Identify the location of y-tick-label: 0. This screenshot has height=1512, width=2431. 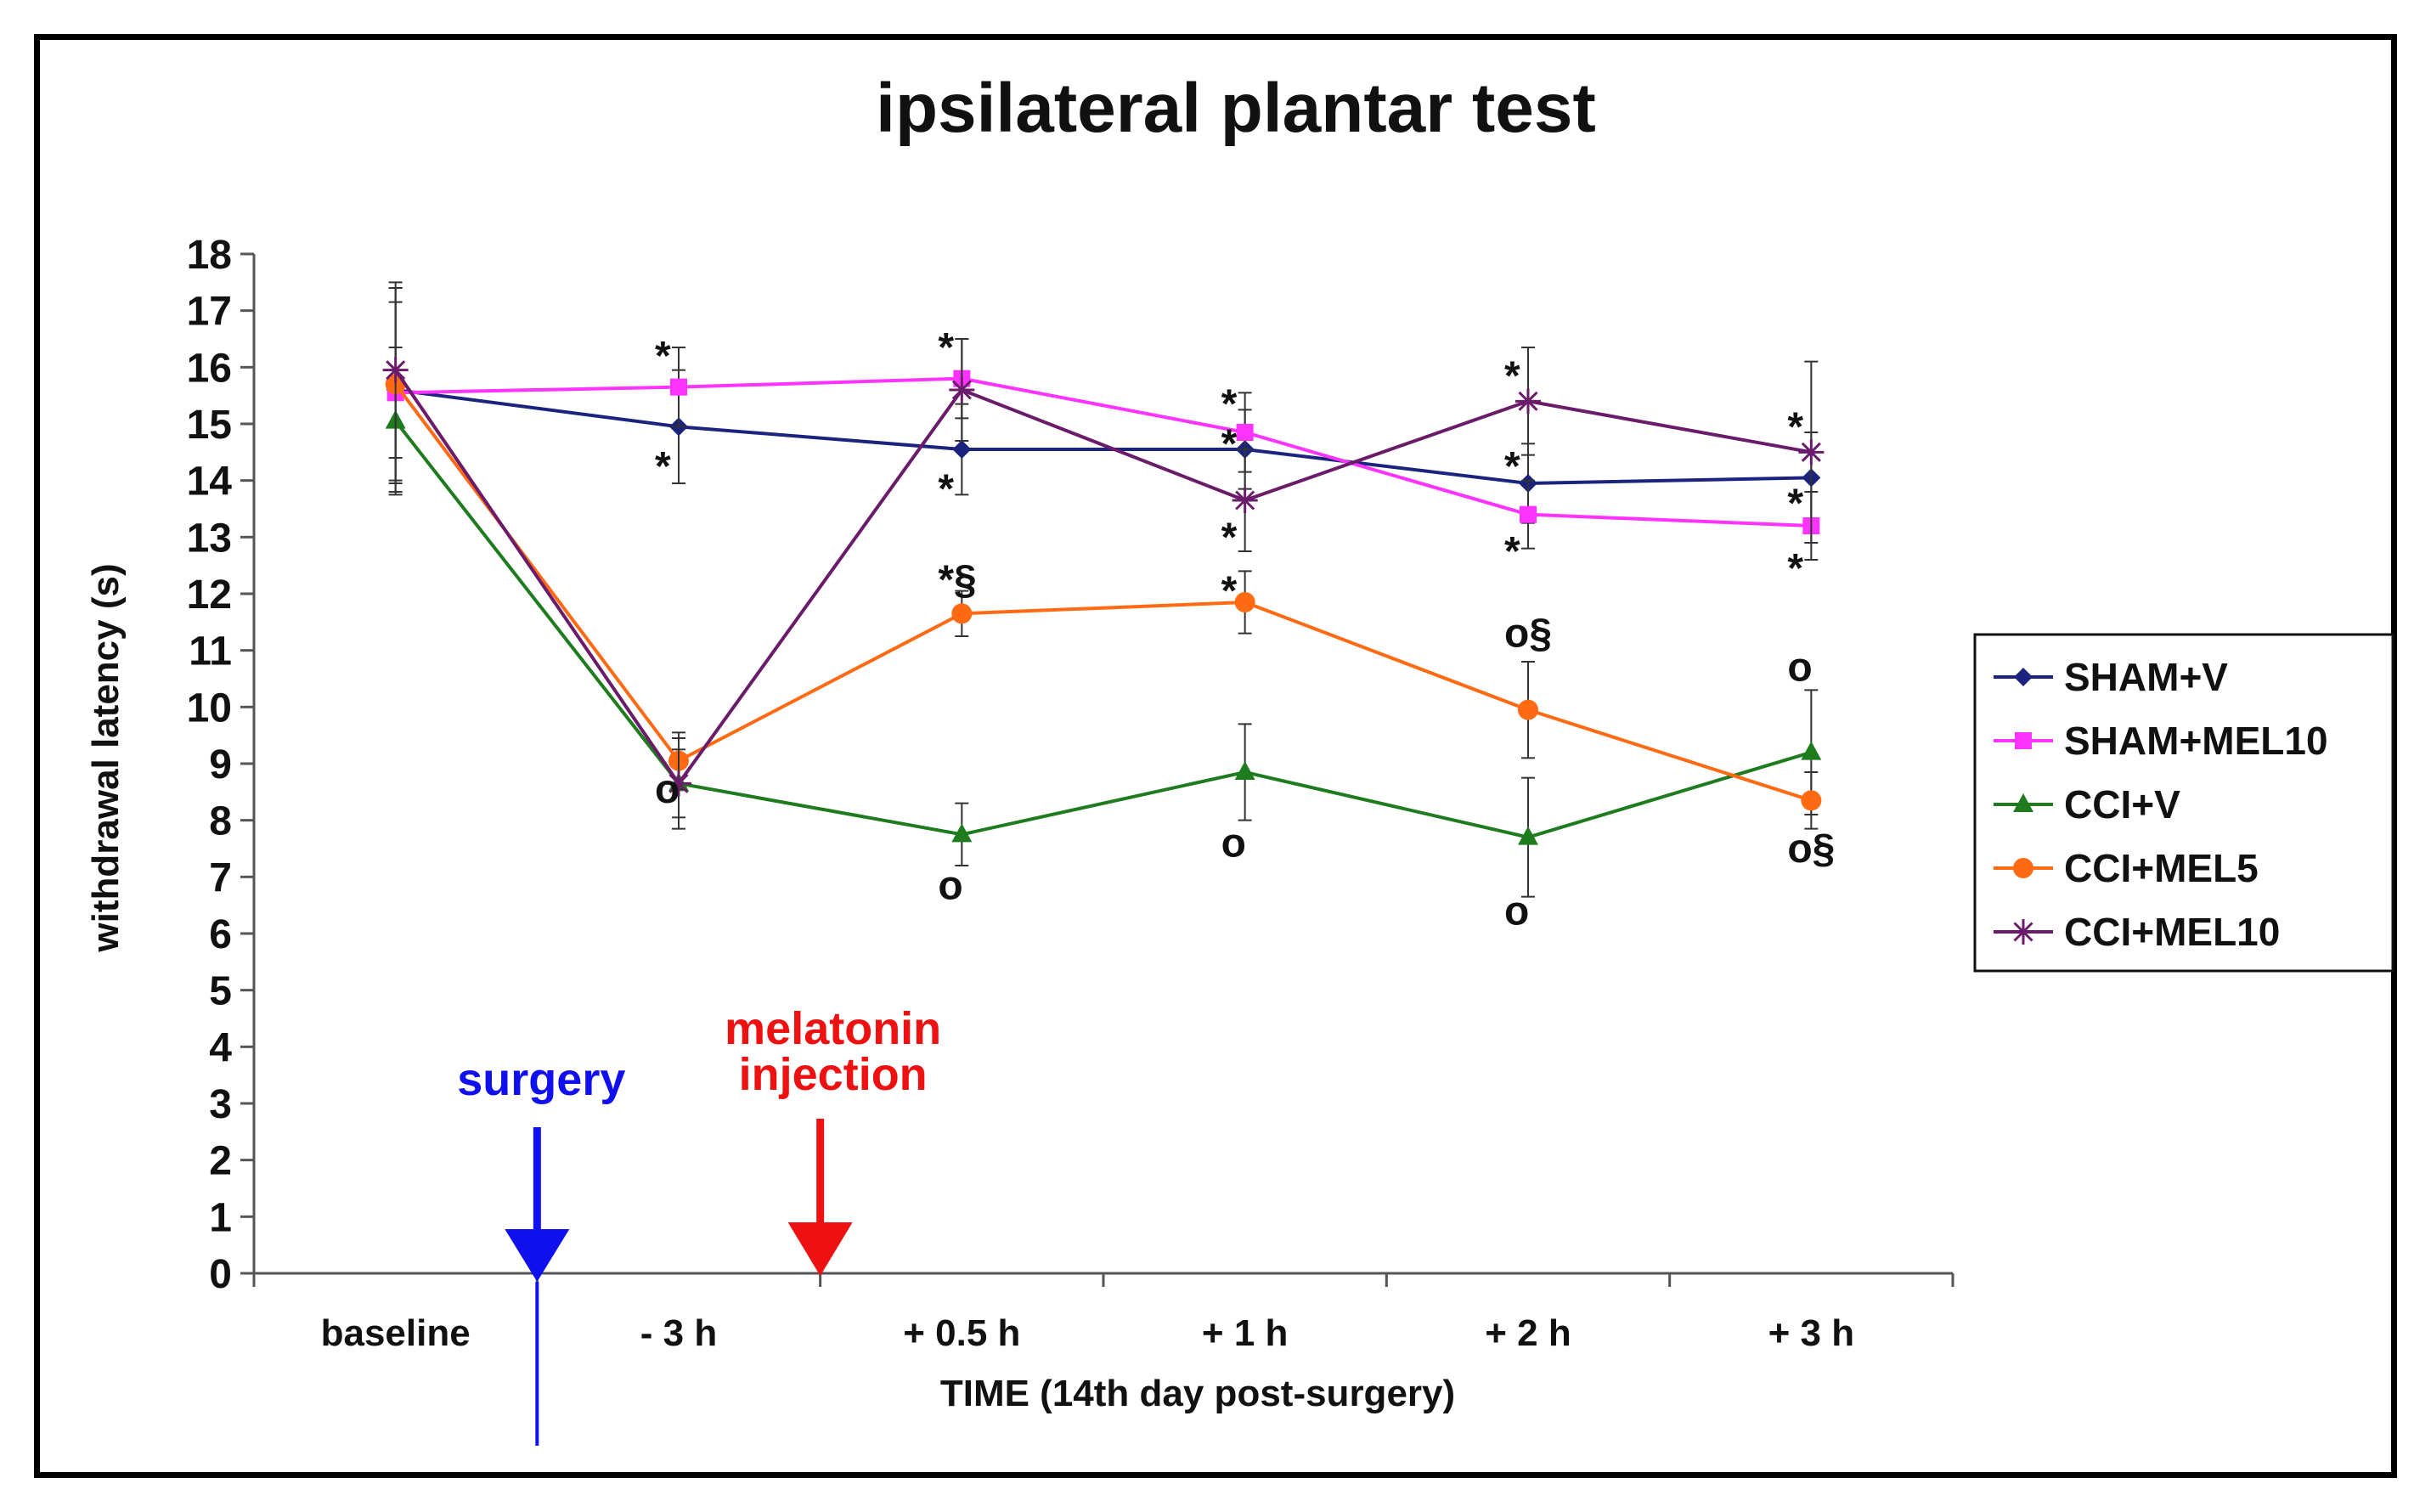
(220, 1274).